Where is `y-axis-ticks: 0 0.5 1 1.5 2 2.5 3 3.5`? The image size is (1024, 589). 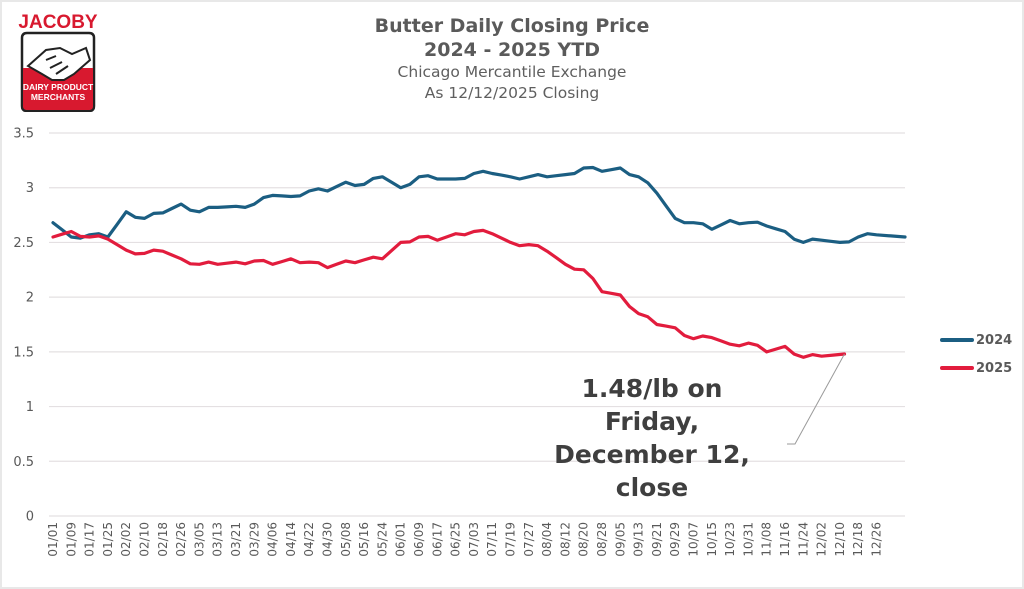 y-axis-ticks: 0 0.5 1 1.5 2 2.5 3 3.5 is located at coordinates (23, 326).